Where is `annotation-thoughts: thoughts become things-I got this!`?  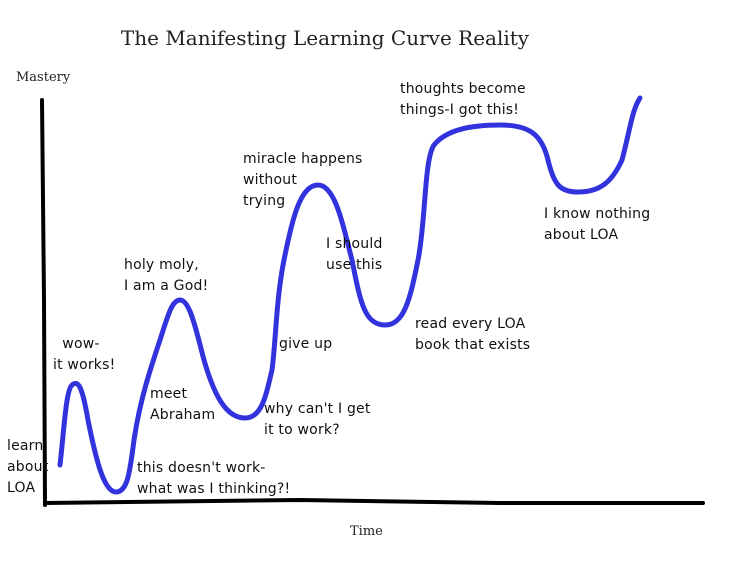 annotation-thoughts: thoughts become things-I got this! is located at coordinates (463, 99).